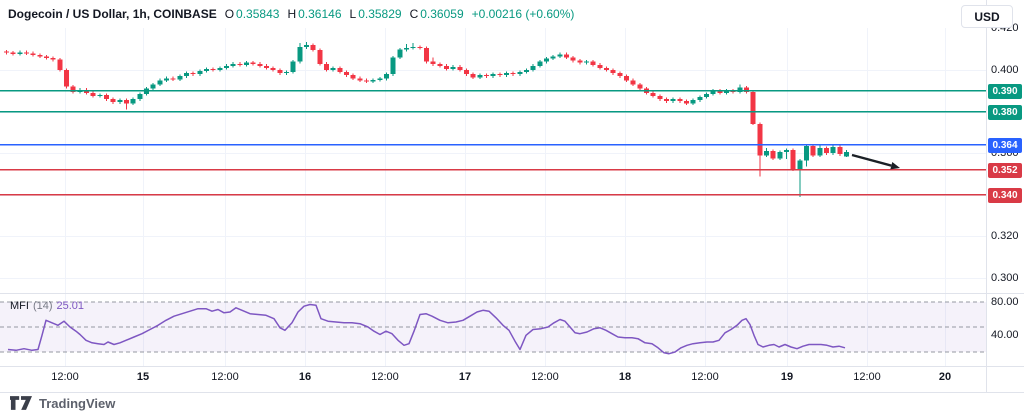  Describe the element at coordinates (70, 306) in the screenshot. I see `mfi-value: 25.01` at that location.